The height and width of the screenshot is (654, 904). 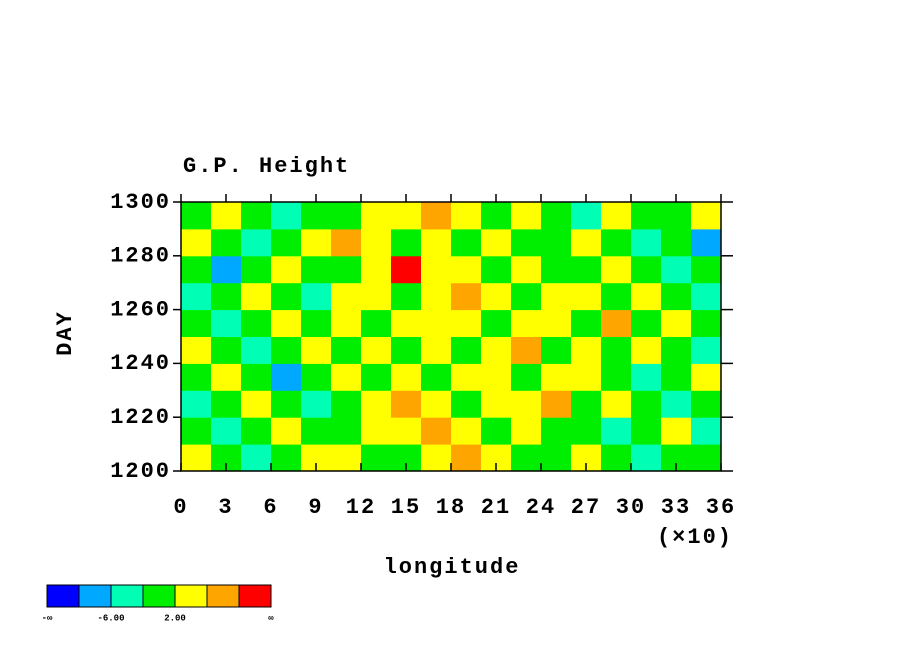 What do you see at coordinates (541, 507) in the screenshot?
I see `x-tick-label: 24` at bounding box center [541, 507].